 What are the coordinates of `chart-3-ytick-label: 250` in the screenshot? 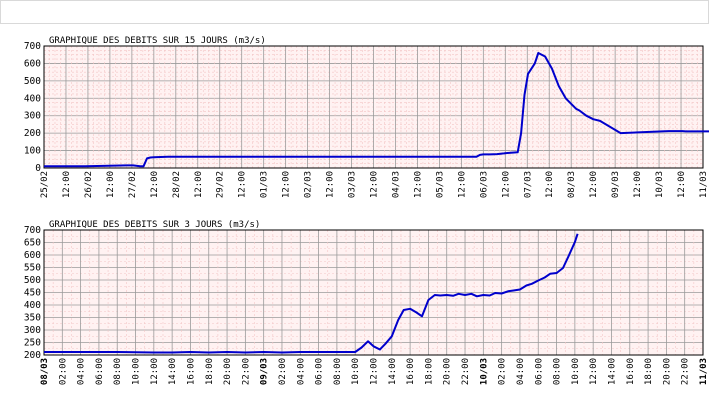 It's located at (32, 343).